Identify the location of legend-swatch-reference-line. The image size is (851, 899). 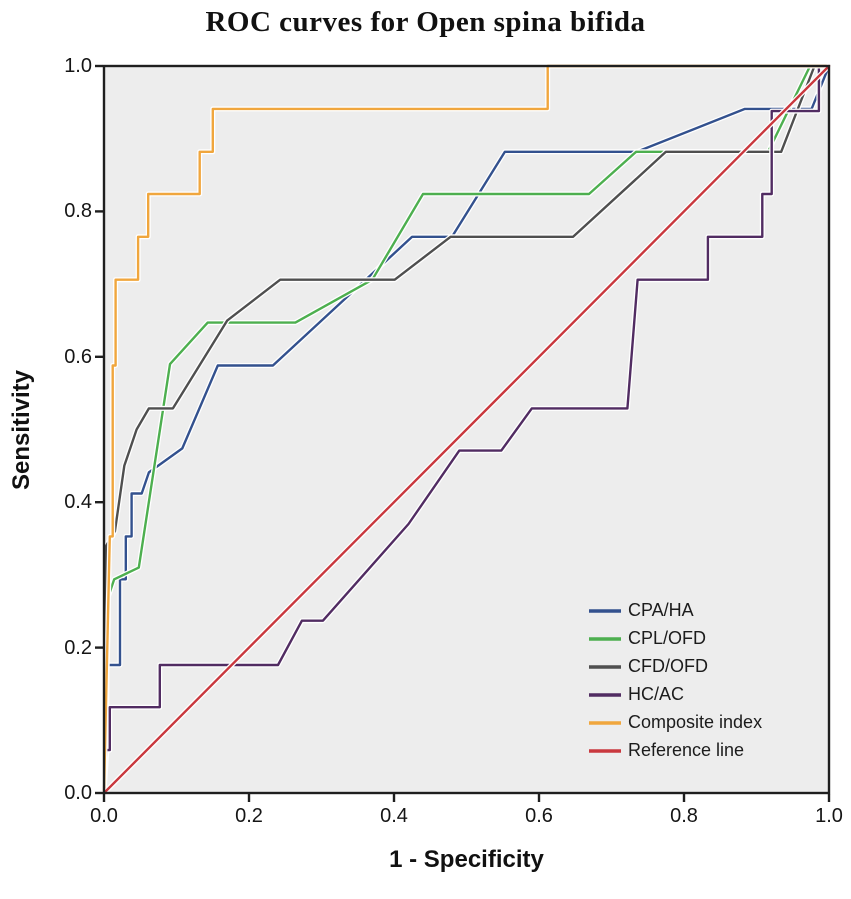
(605, 750).